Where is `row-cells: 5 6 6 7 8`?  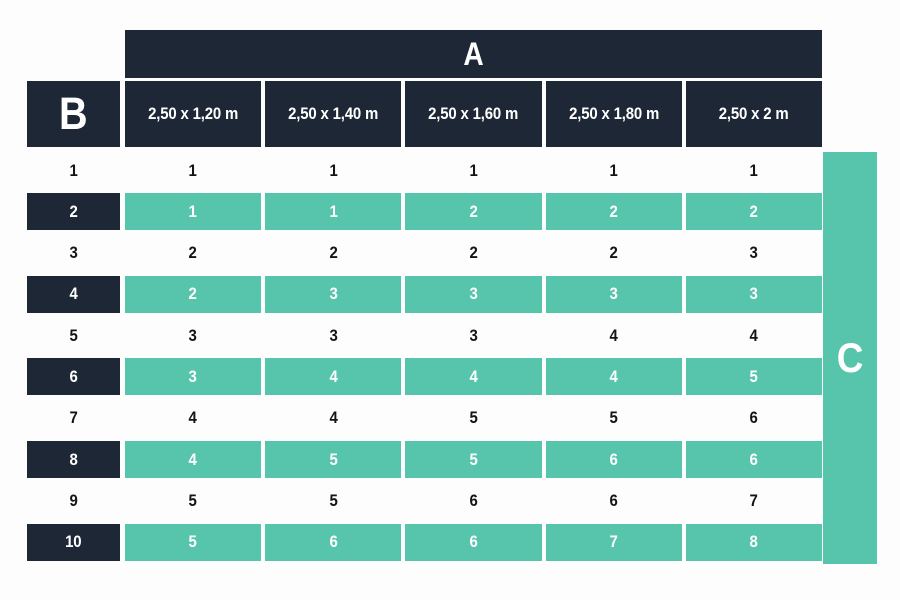
row-cells: 5 6 6 7 8 is located at coordinates (473, 542).